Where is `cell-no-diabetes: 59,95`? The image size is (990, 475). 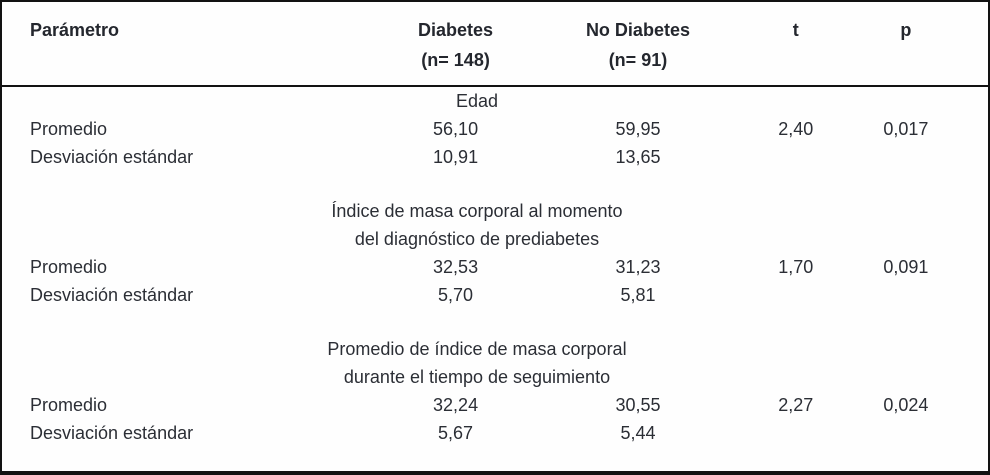
cell-no-diabetes: 59,95 is located at coordinates (638, 129).